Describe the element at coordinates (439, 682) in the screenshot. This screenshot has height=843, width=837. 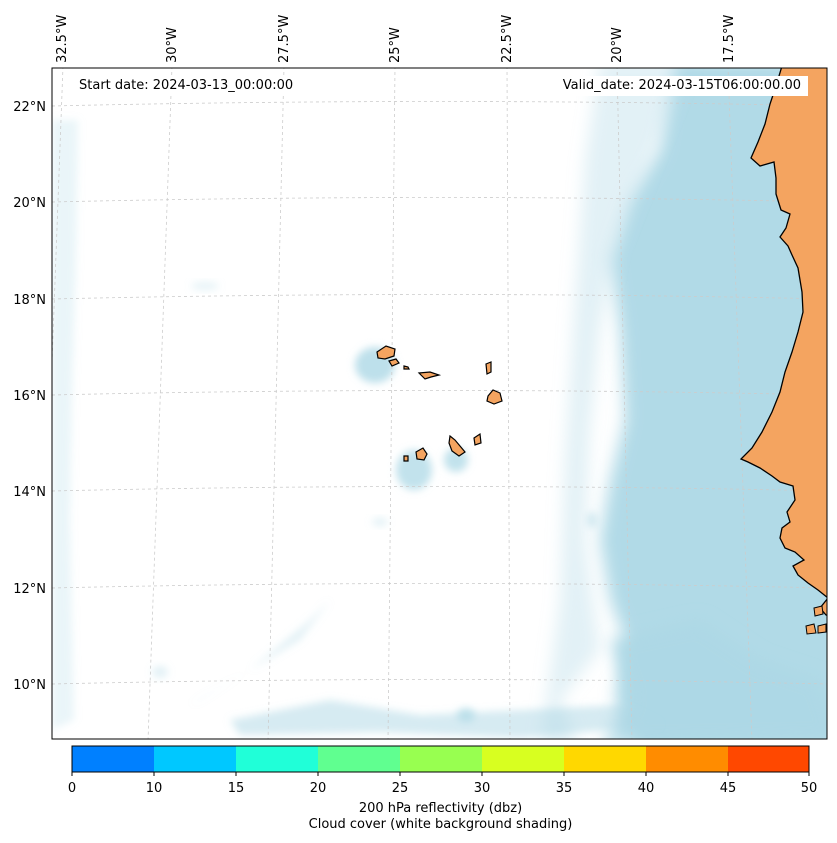
I see `parallel-10N` at that location.